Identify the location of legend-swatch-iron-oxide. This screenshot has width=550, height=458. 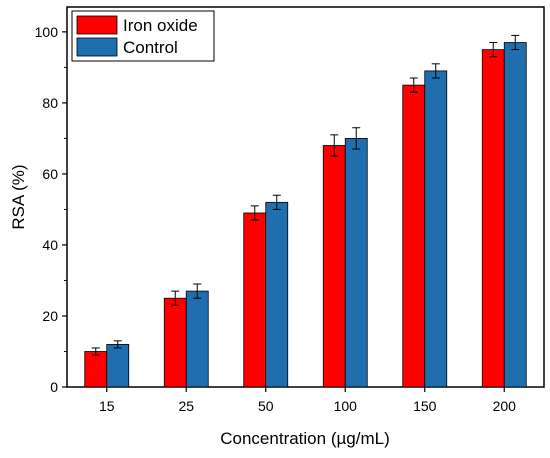
(97, 25).